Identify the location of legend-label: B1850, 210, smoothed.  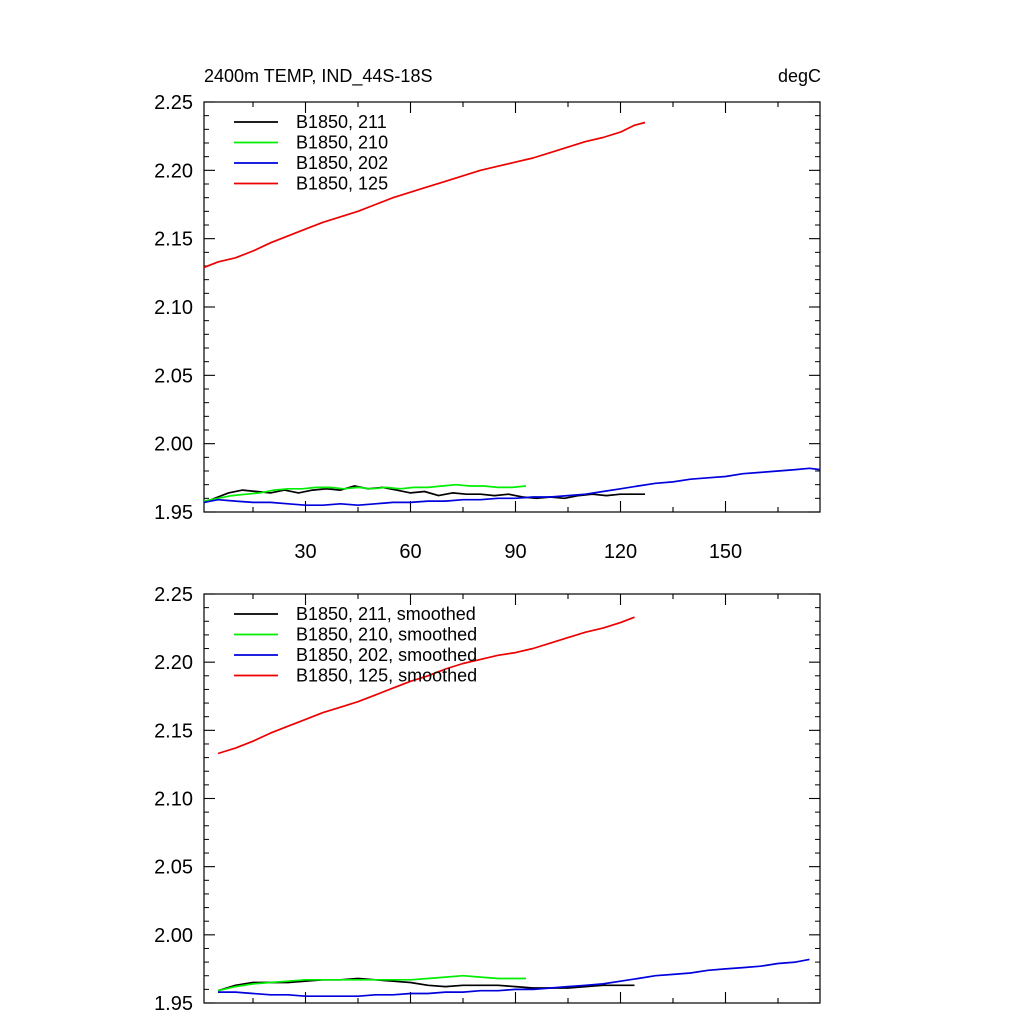
(386, 635).